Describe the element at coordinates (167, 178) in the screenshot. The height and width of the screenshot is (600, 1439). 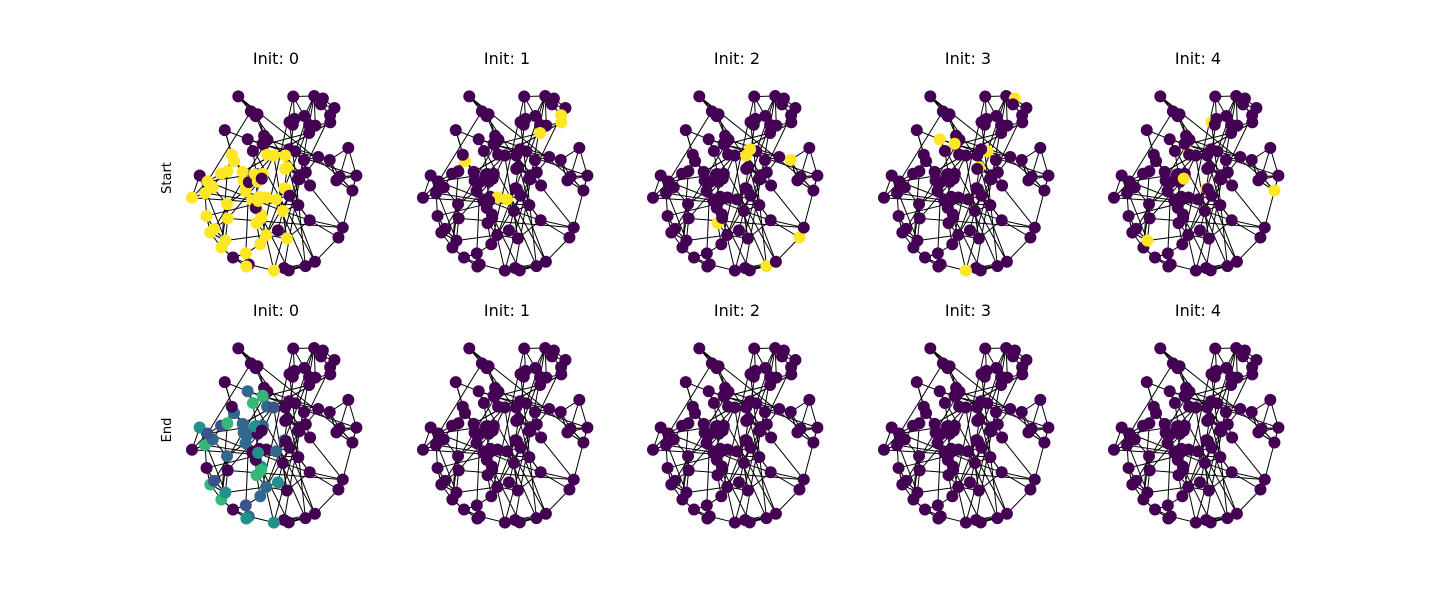
I see `row-label-start: Start` at that location.